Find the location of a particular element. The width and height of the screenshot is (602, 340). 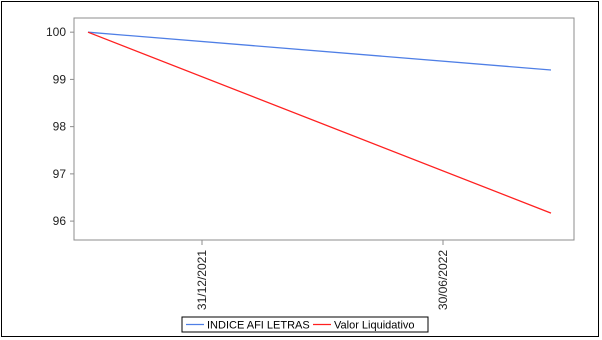

y-tick-label: 96 is located at coordinates (60, 221).